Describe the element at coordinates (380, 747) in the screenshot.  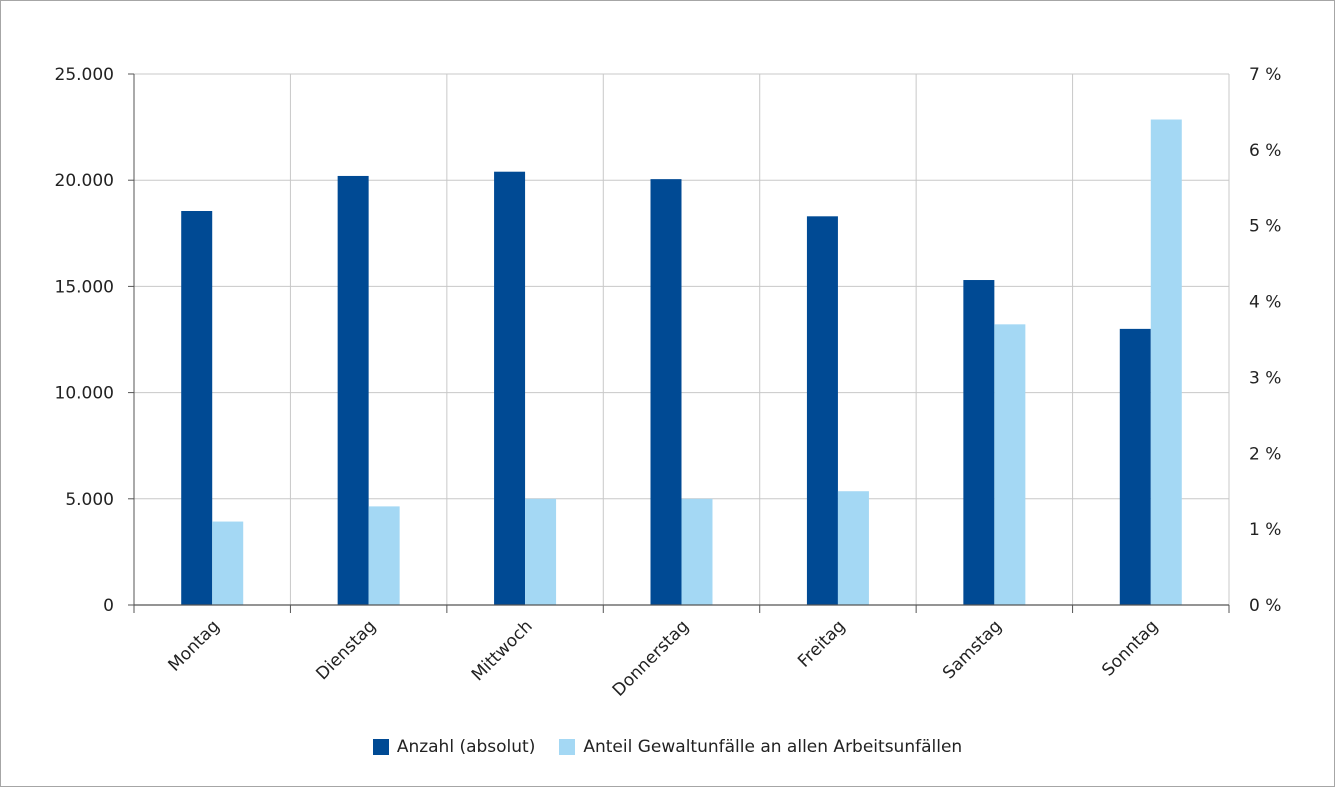
I see `legend-swatch-absolute` at that location.